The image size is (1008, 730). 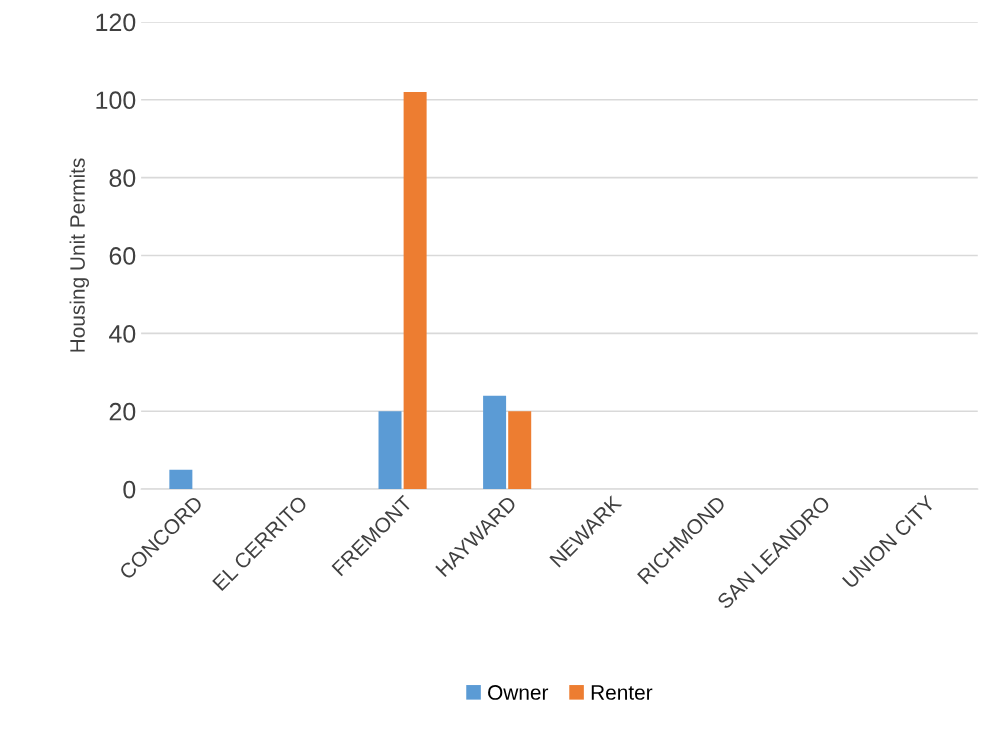 What do you see at coordinates (116, 100) in the screenshot?
I see `y-tick-label: 100` at bounding box center [116, 100].